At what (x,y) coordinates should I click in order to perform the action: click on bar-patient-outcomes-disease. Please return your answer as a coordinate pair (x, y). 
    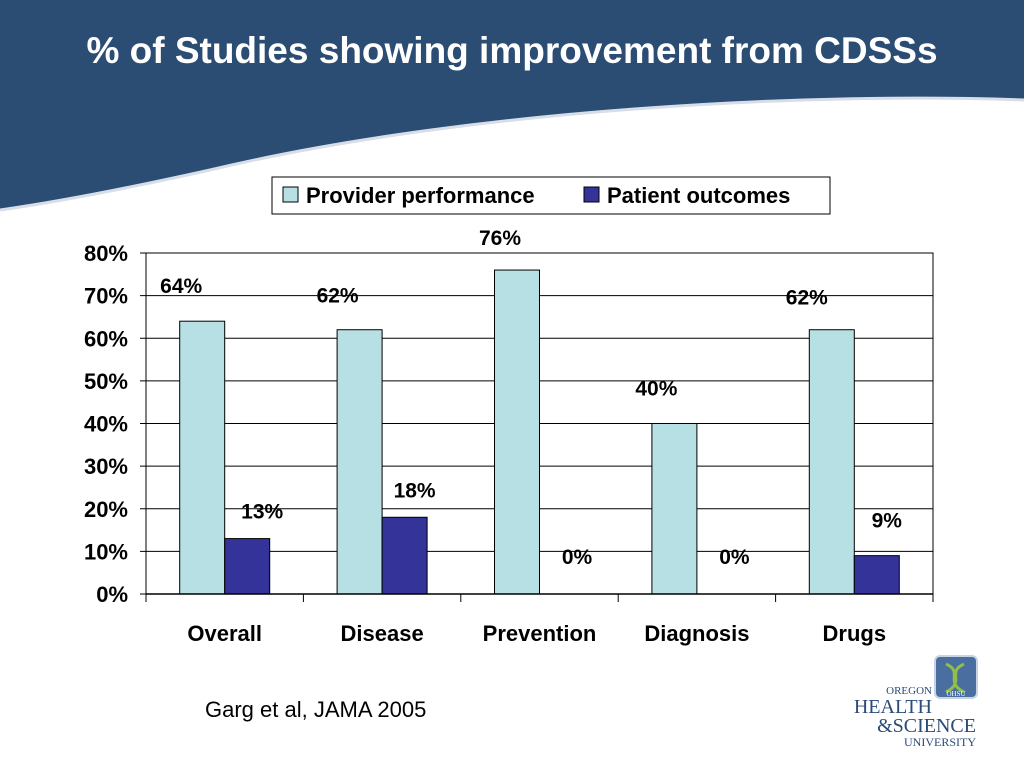
    Looking at the image, I should click on (404, 555).